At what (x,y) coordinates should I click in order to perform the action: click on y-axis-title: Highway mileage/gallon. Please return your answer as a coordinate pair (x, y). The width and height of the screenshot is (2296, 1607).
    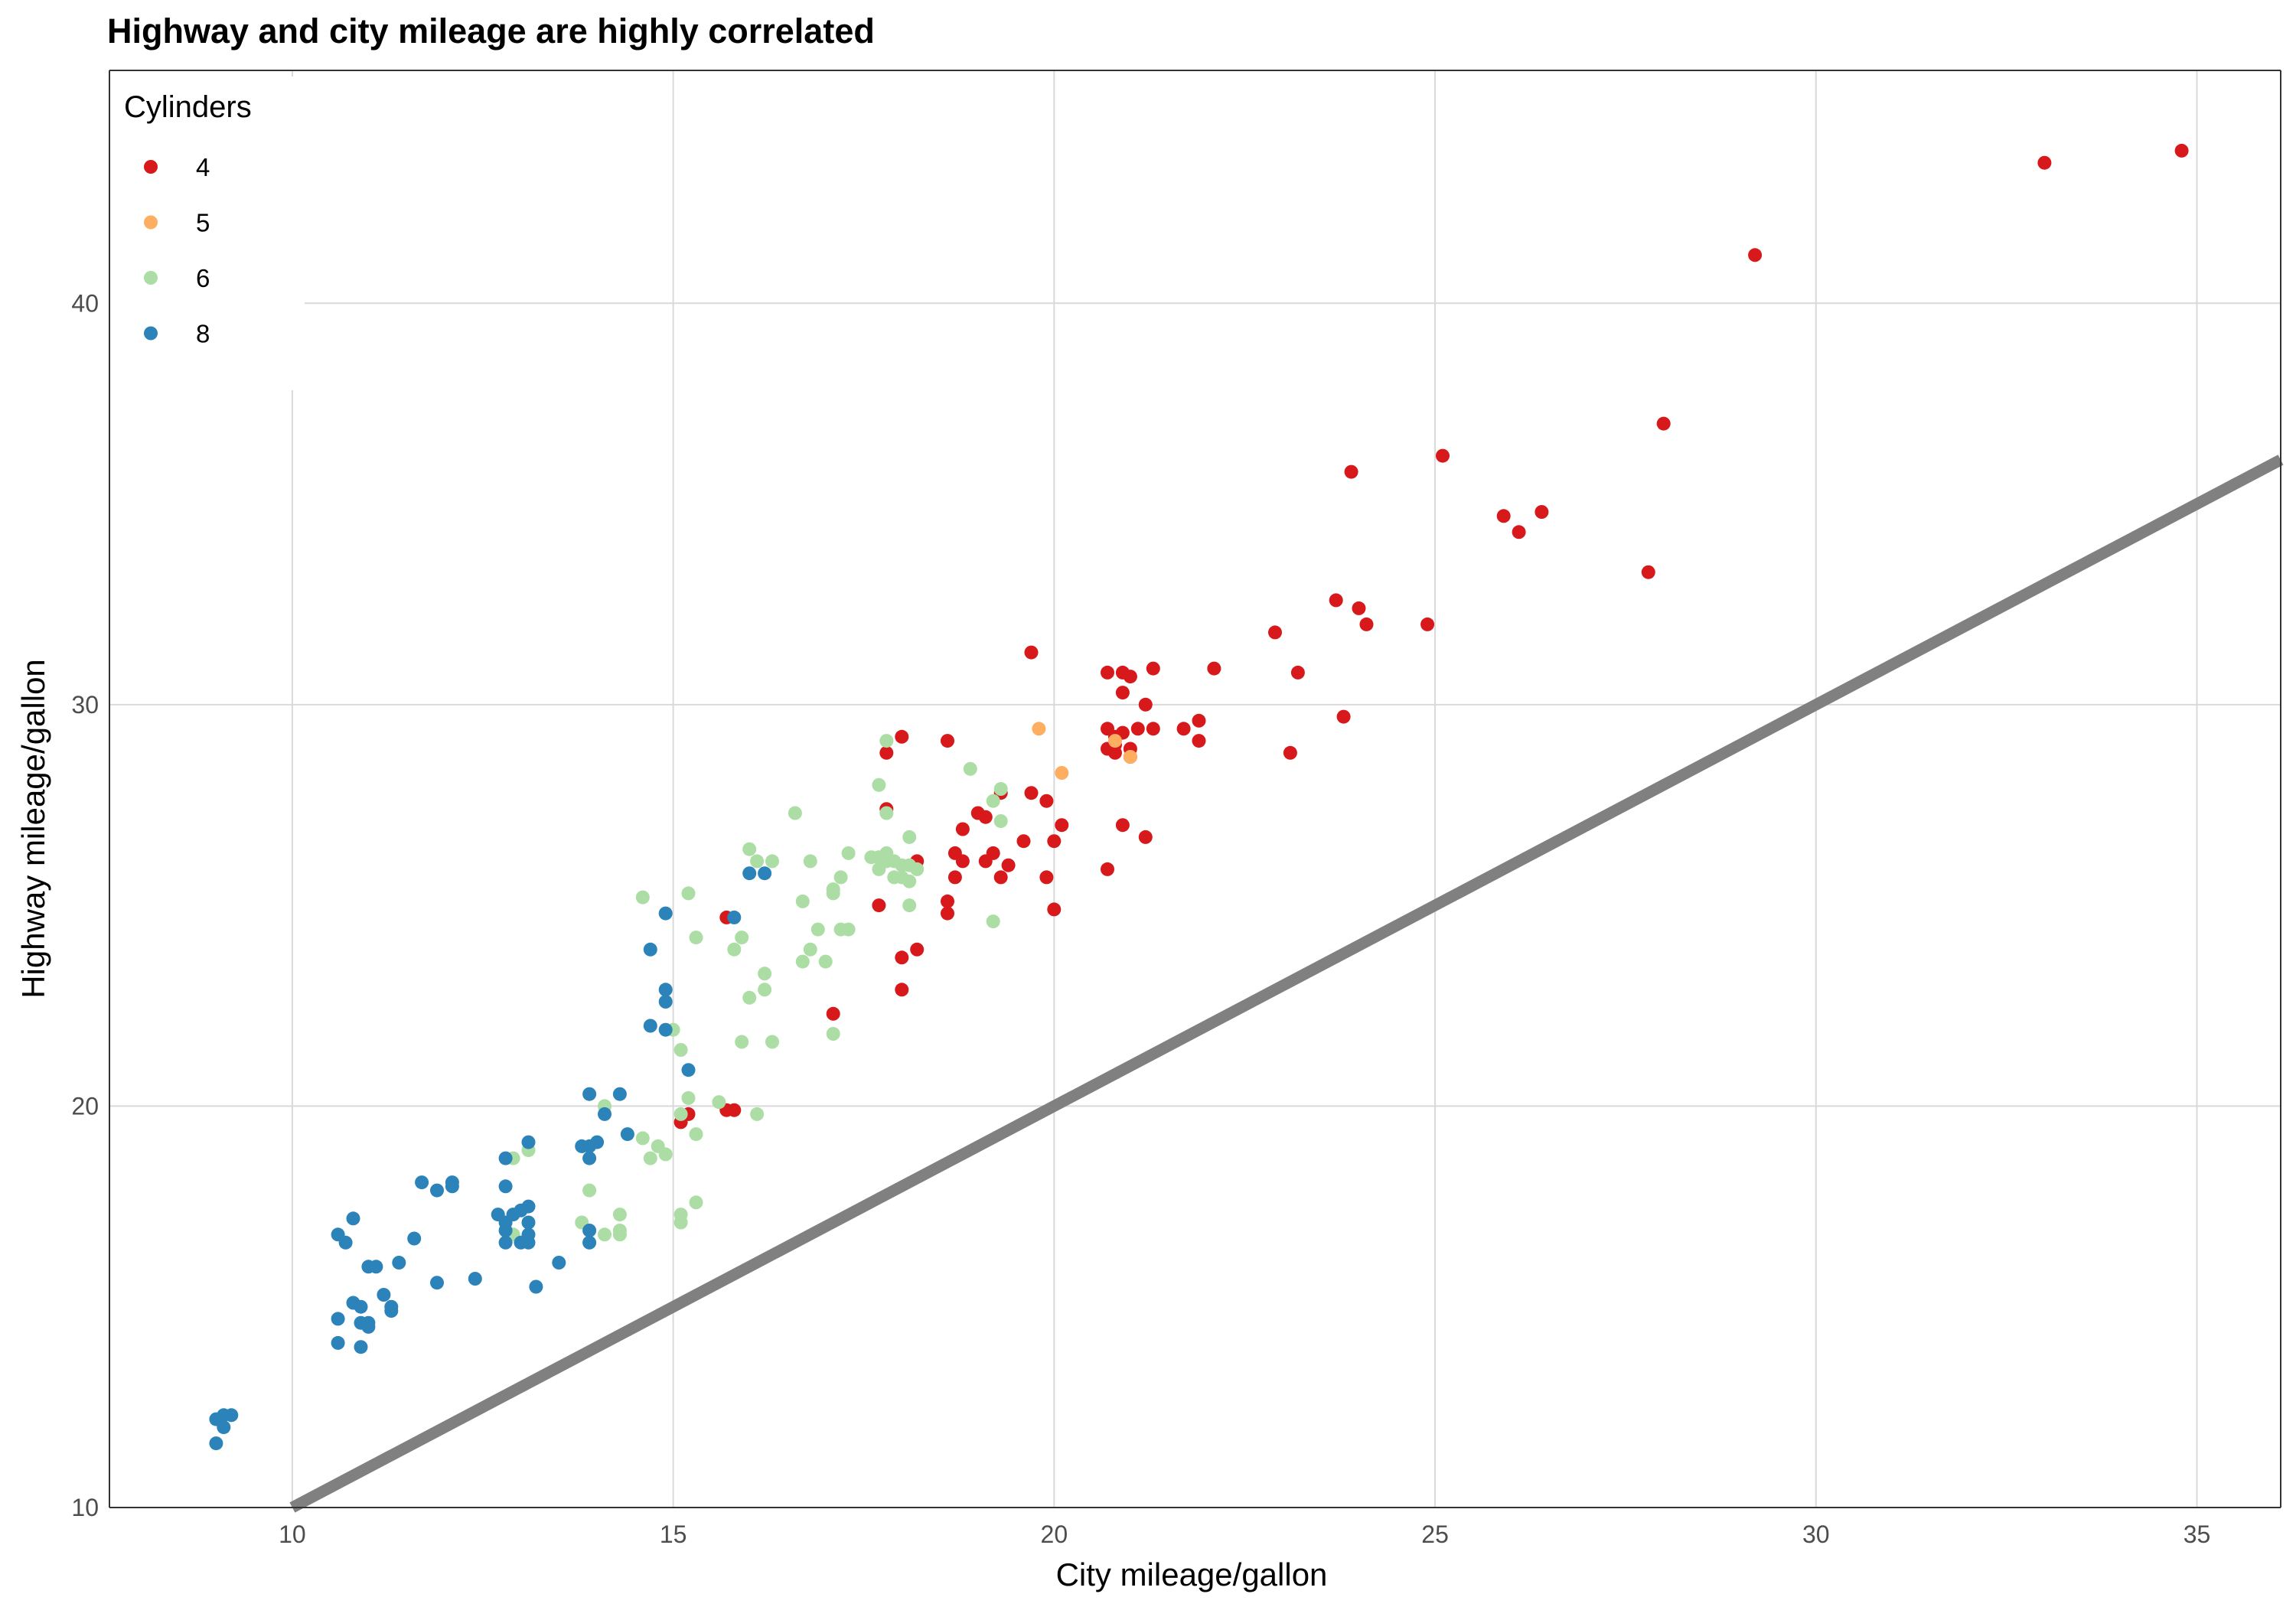
    Looking at the image, I should click on (33, 829).